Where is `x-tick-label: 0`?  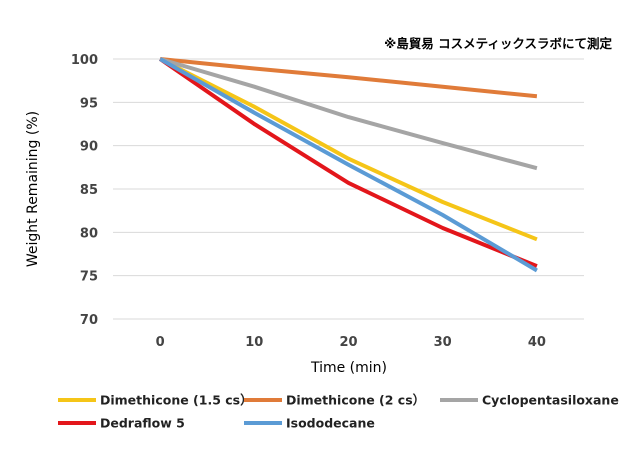
x-tick-label: 0 is located at coordinates (160, 342).